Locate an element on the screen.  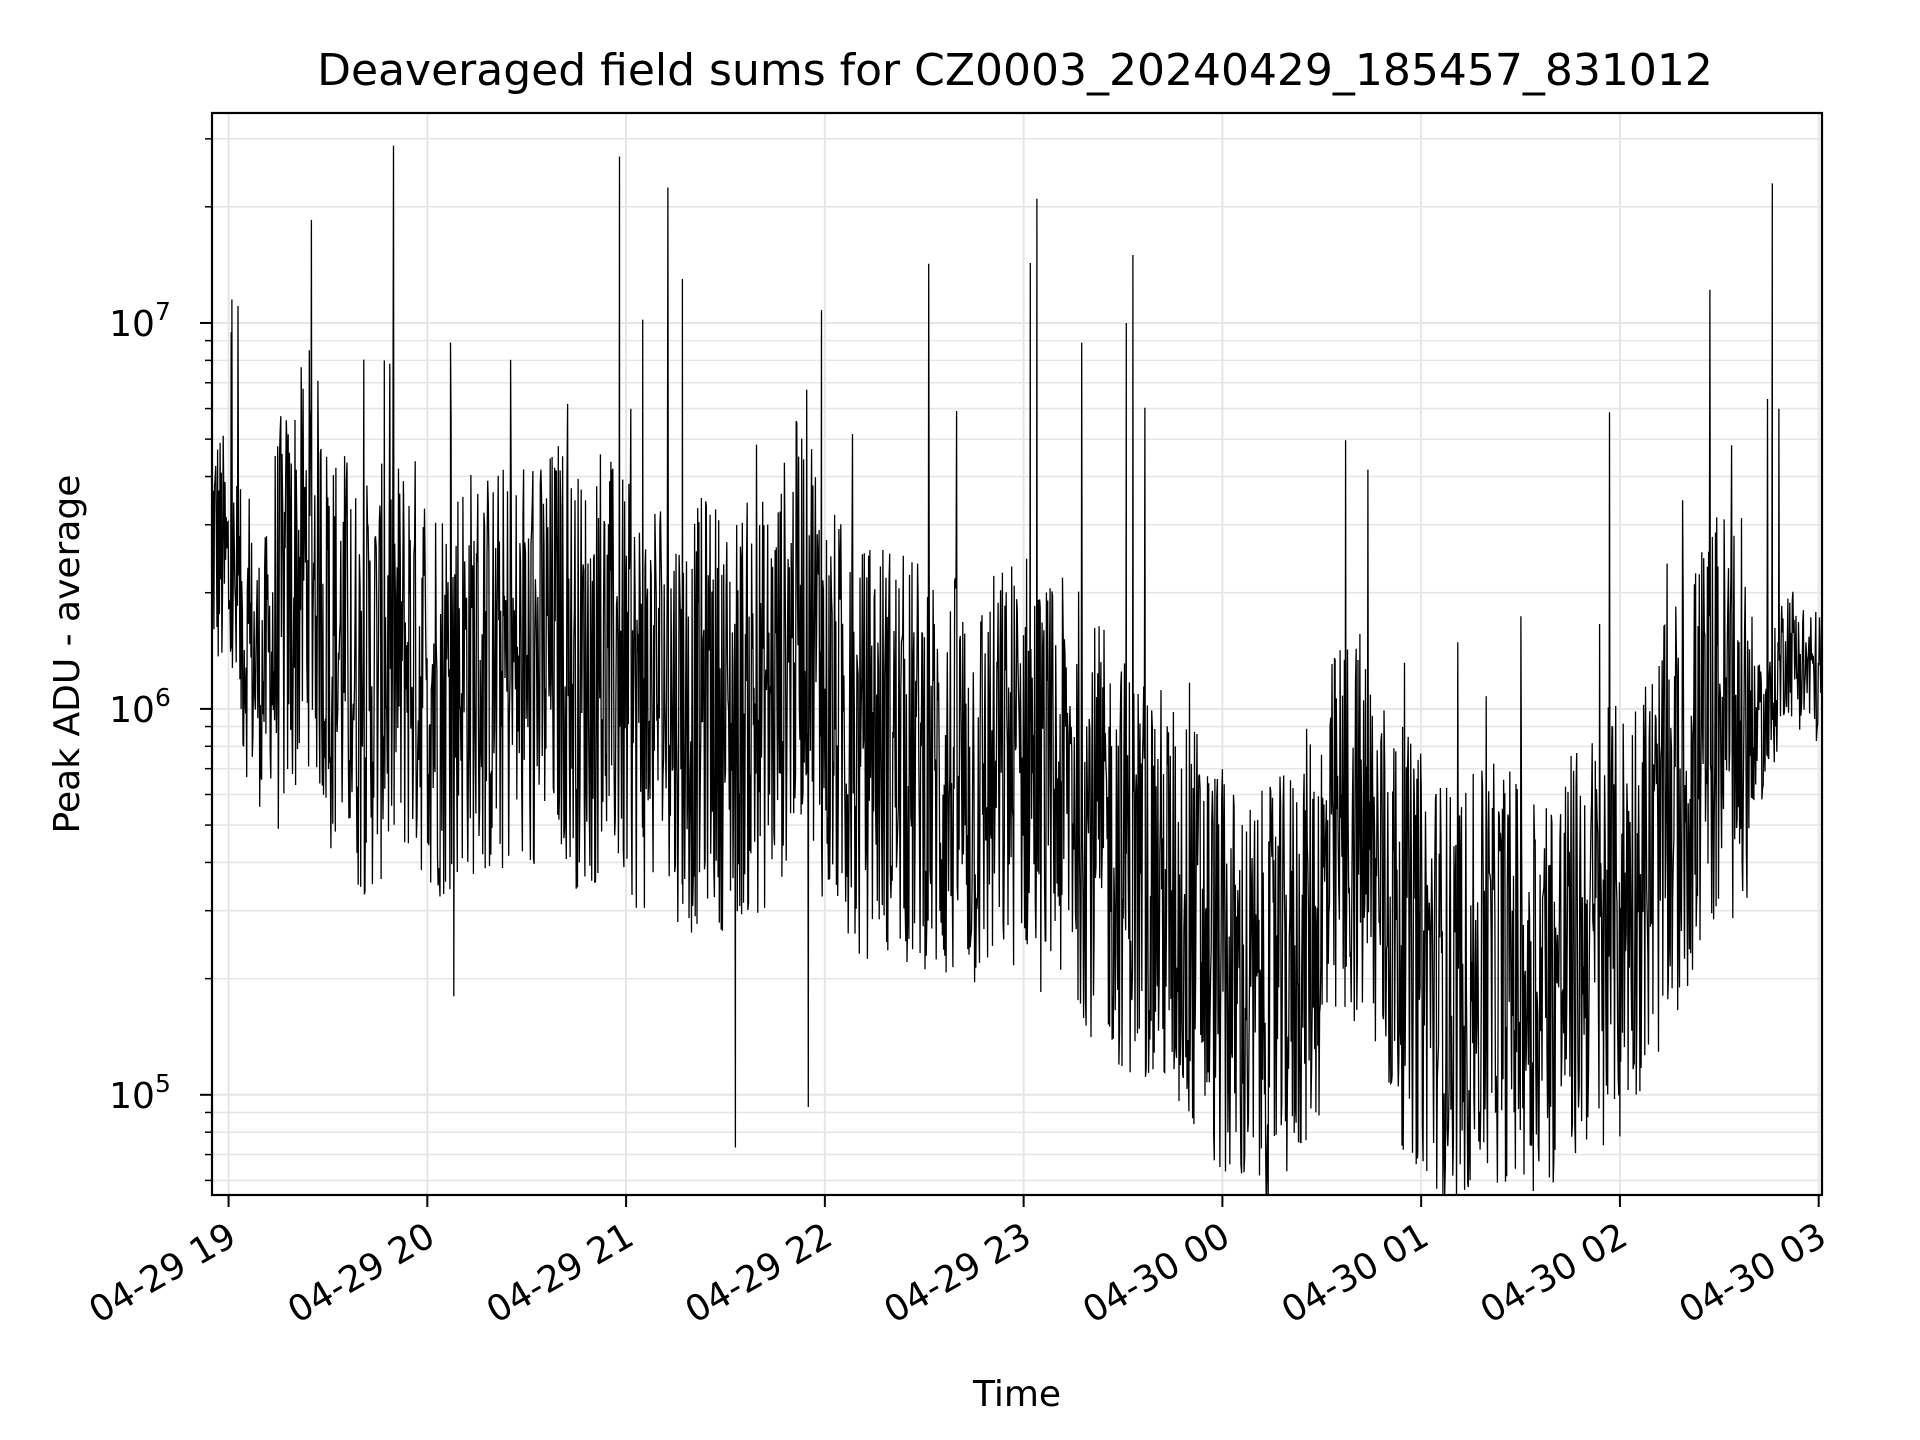
y-axis-label: Peak ADU - average is located at coordinates (67, 654).